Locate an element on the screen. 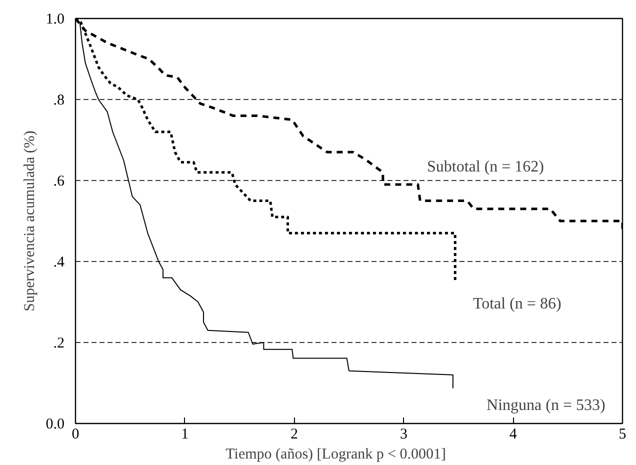  y-tick-label: 0.0 is located at coordinates (55, 424).